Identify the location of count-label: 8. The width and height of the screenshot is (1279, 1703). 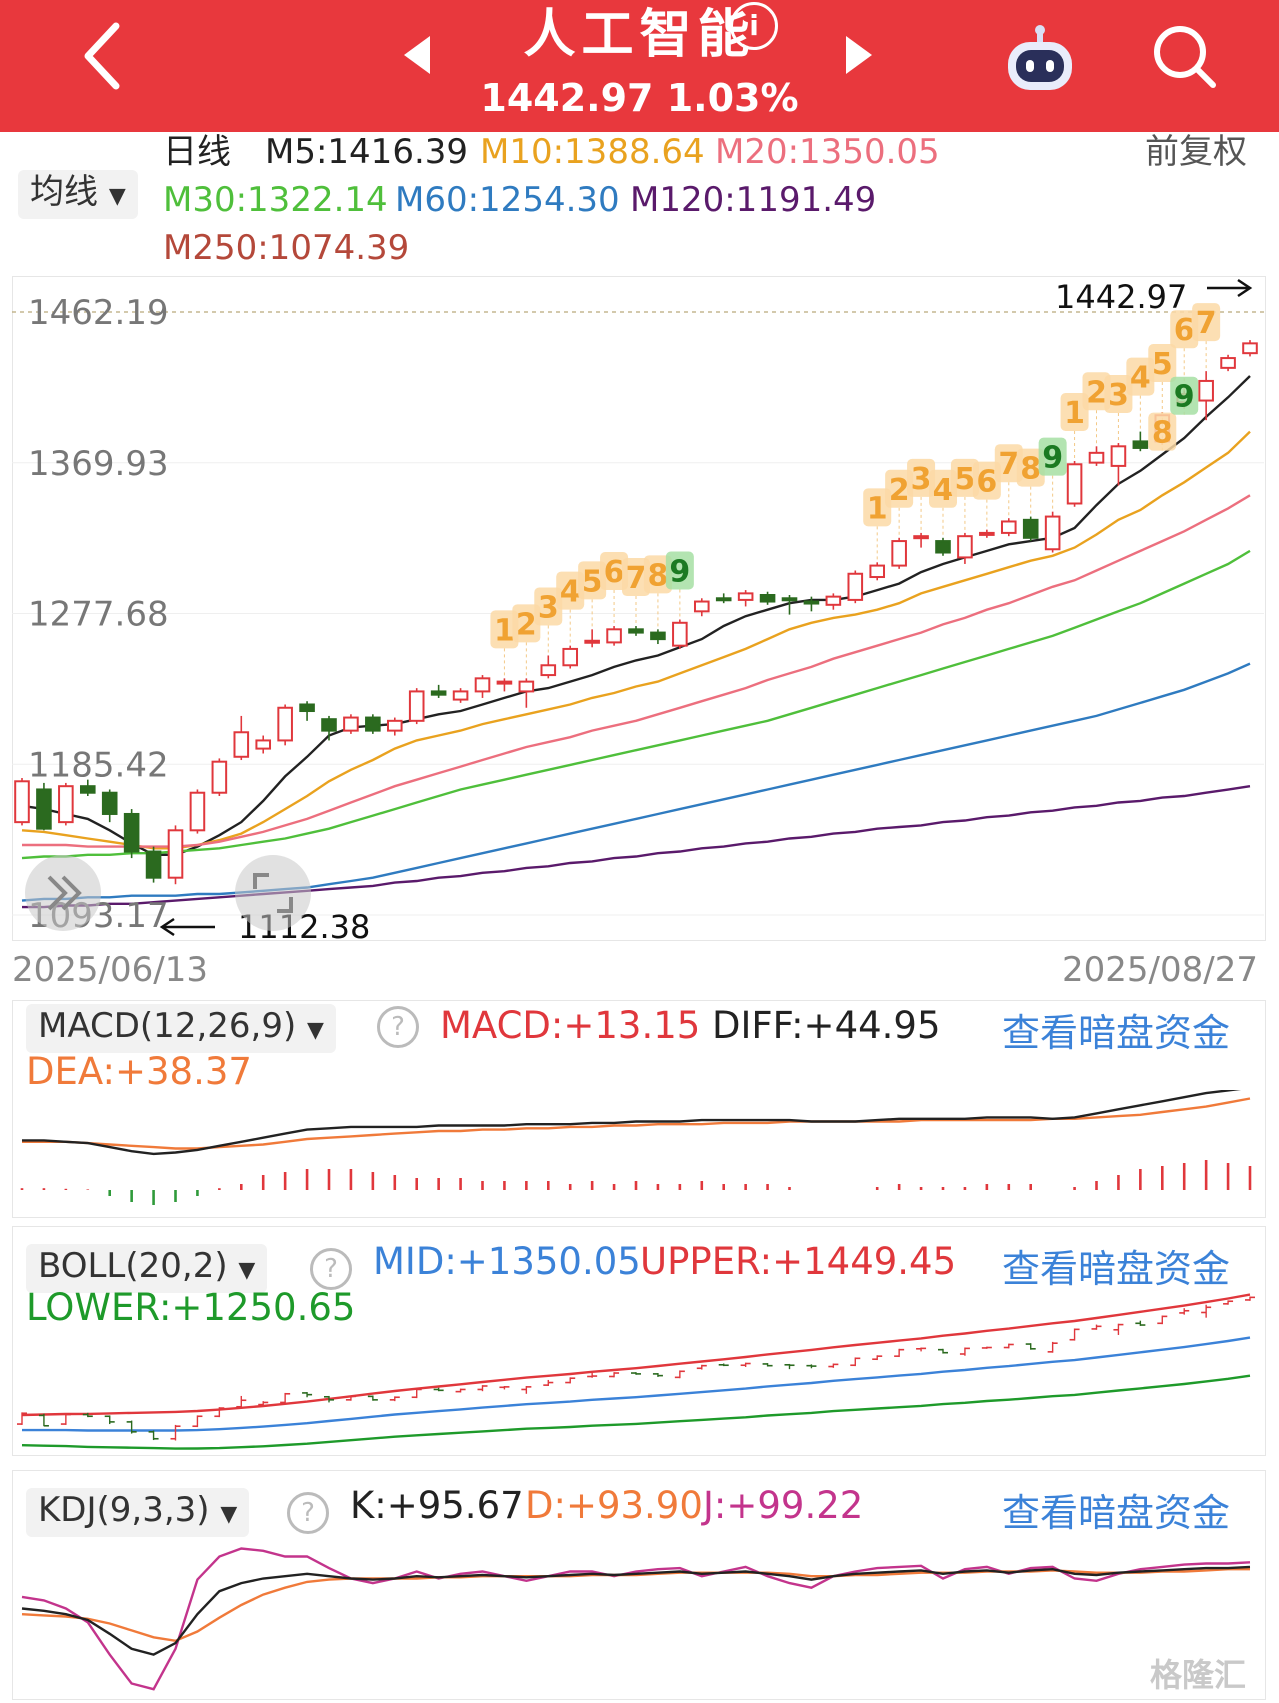
(1030, 469).